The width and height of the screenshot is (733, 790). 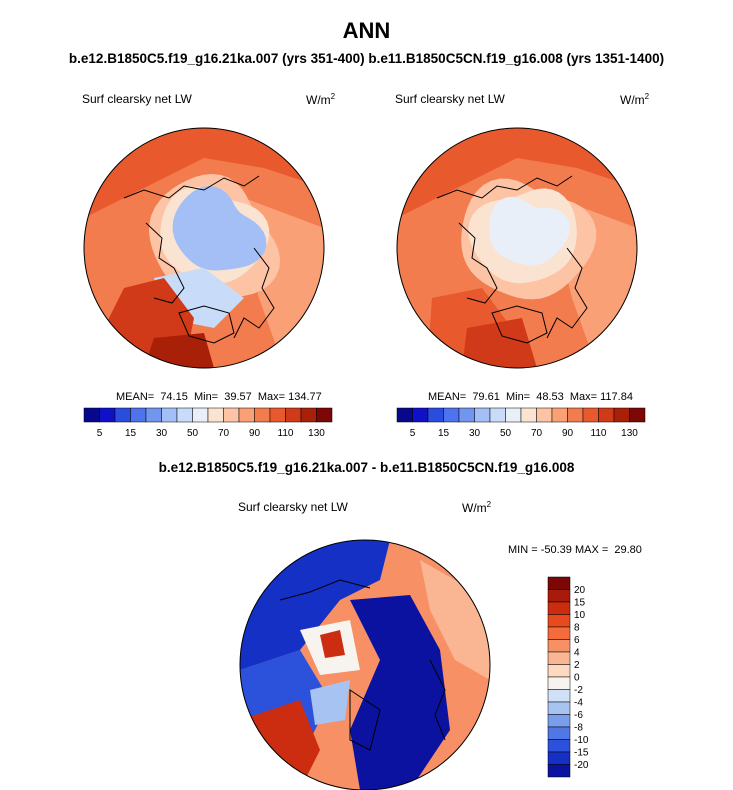 What do you see at coordinates (332, 644) in the screenshot?
I see `field-arctic-high` at bounding box center [332, 644].